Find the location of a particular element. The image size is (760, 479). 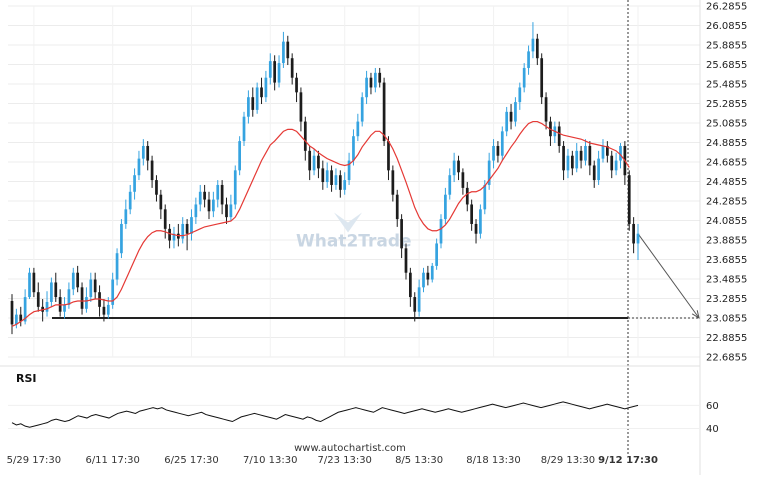

x-tick-label: 6/11 17:30 is located at coordinates (112, 460).